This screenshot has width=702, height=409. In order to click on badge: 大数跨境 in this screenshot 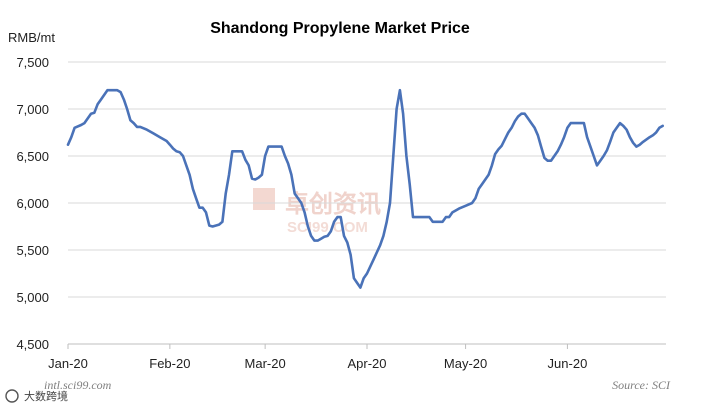, I will do `click(36, 396)`.